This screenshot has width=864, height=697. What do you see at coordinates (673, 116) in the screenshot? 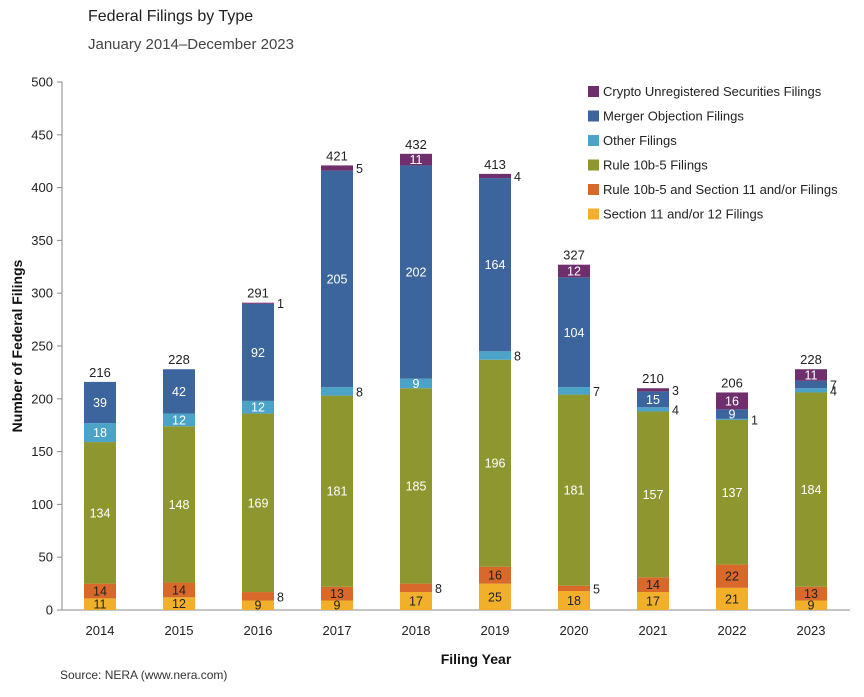
I see `legend-label: Merger Objection Filings` at bounding box center [673, 116].